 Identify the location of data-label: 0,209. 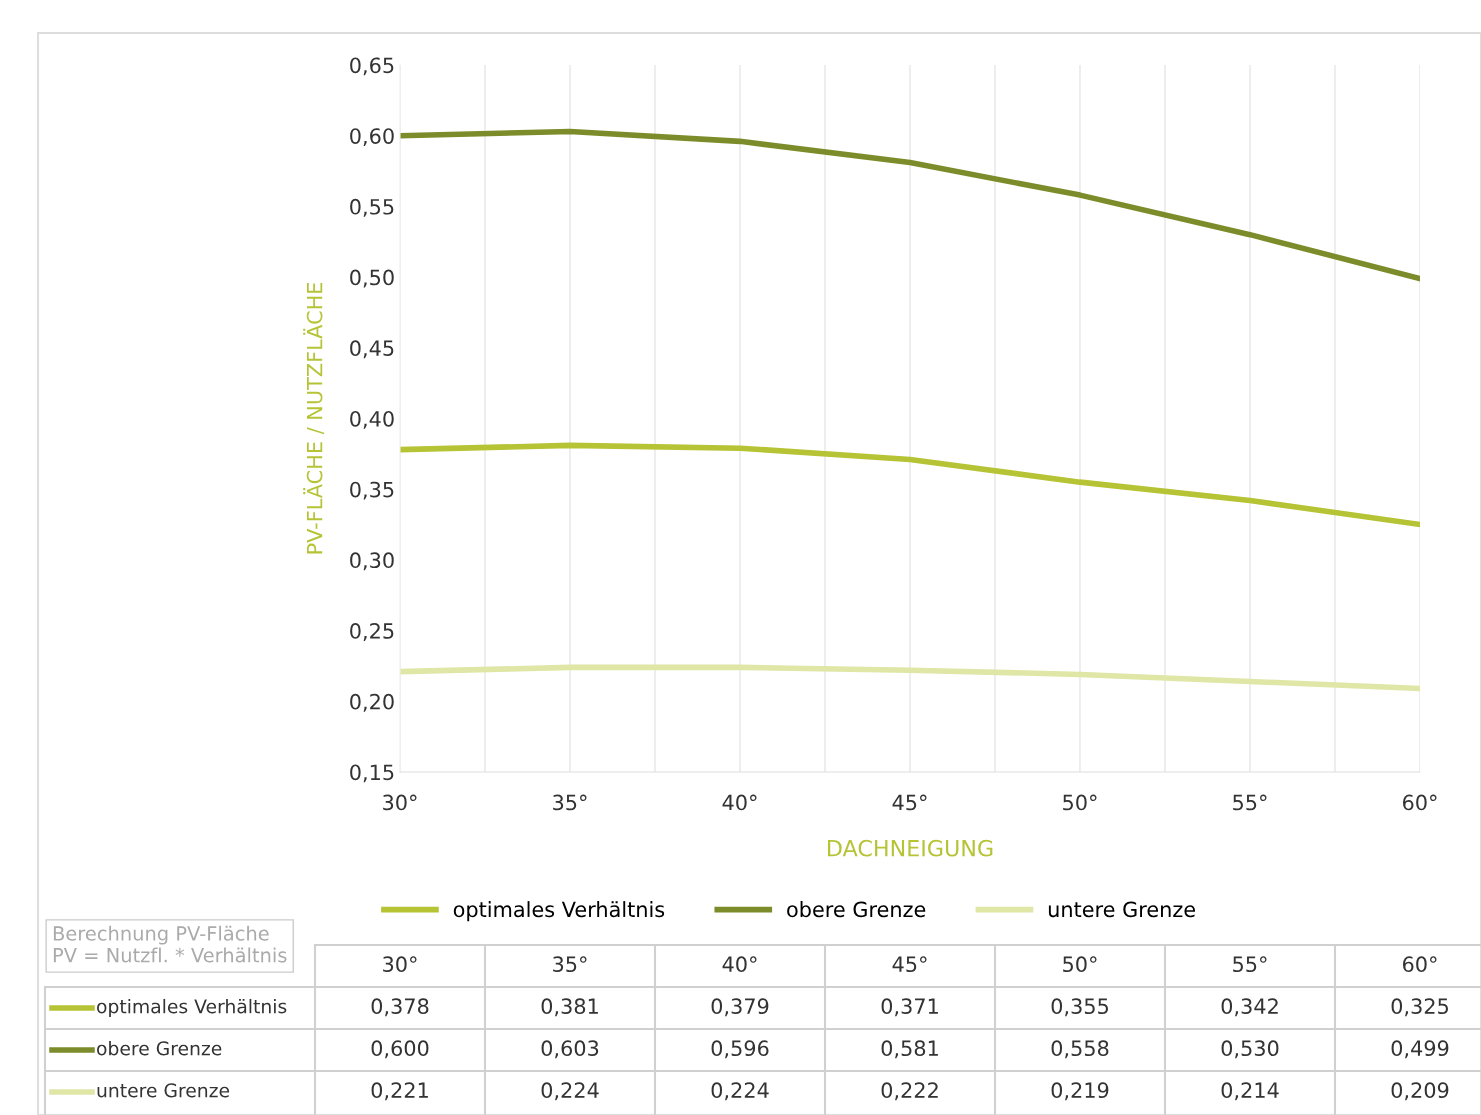
(1420, 1091).